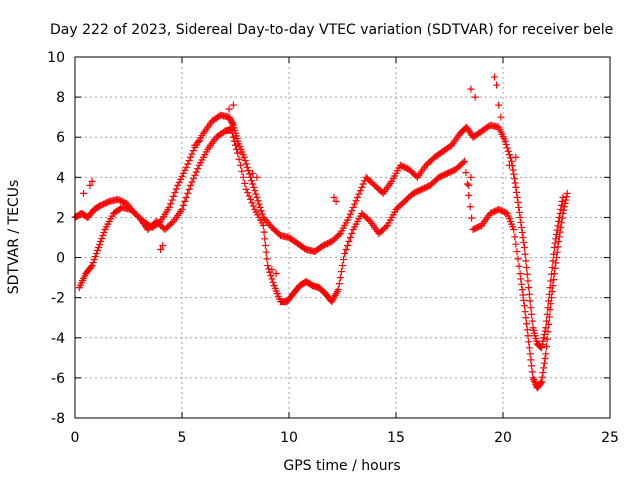 Image resolution: width=640 pixels, height=480 pixels. What do you see at coordinates (289, 438) in the screenshot?
I see `x-tick-label: 10` at bounding box center [289, 438].